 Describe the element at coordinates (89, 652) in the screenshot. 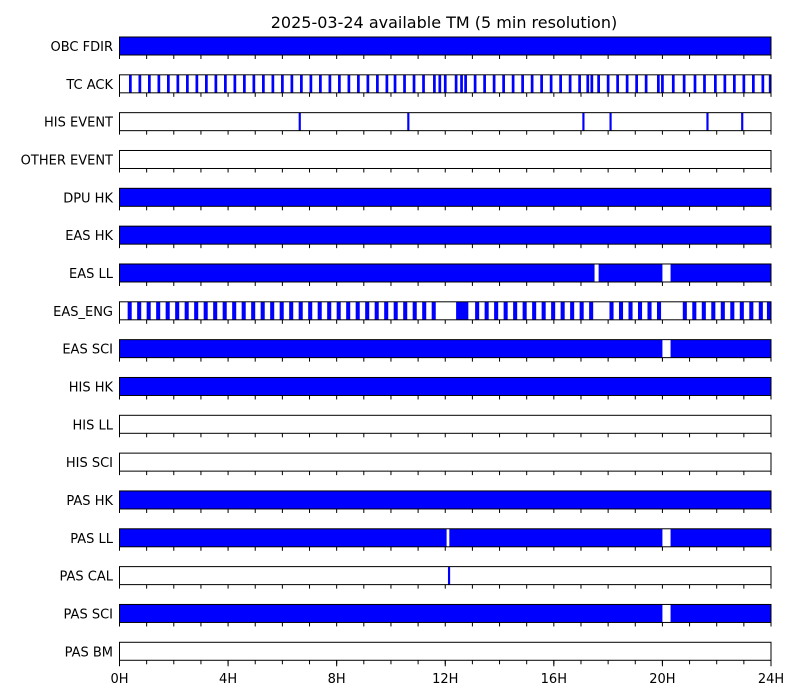

I see `row-label: PAS BM` at that location.